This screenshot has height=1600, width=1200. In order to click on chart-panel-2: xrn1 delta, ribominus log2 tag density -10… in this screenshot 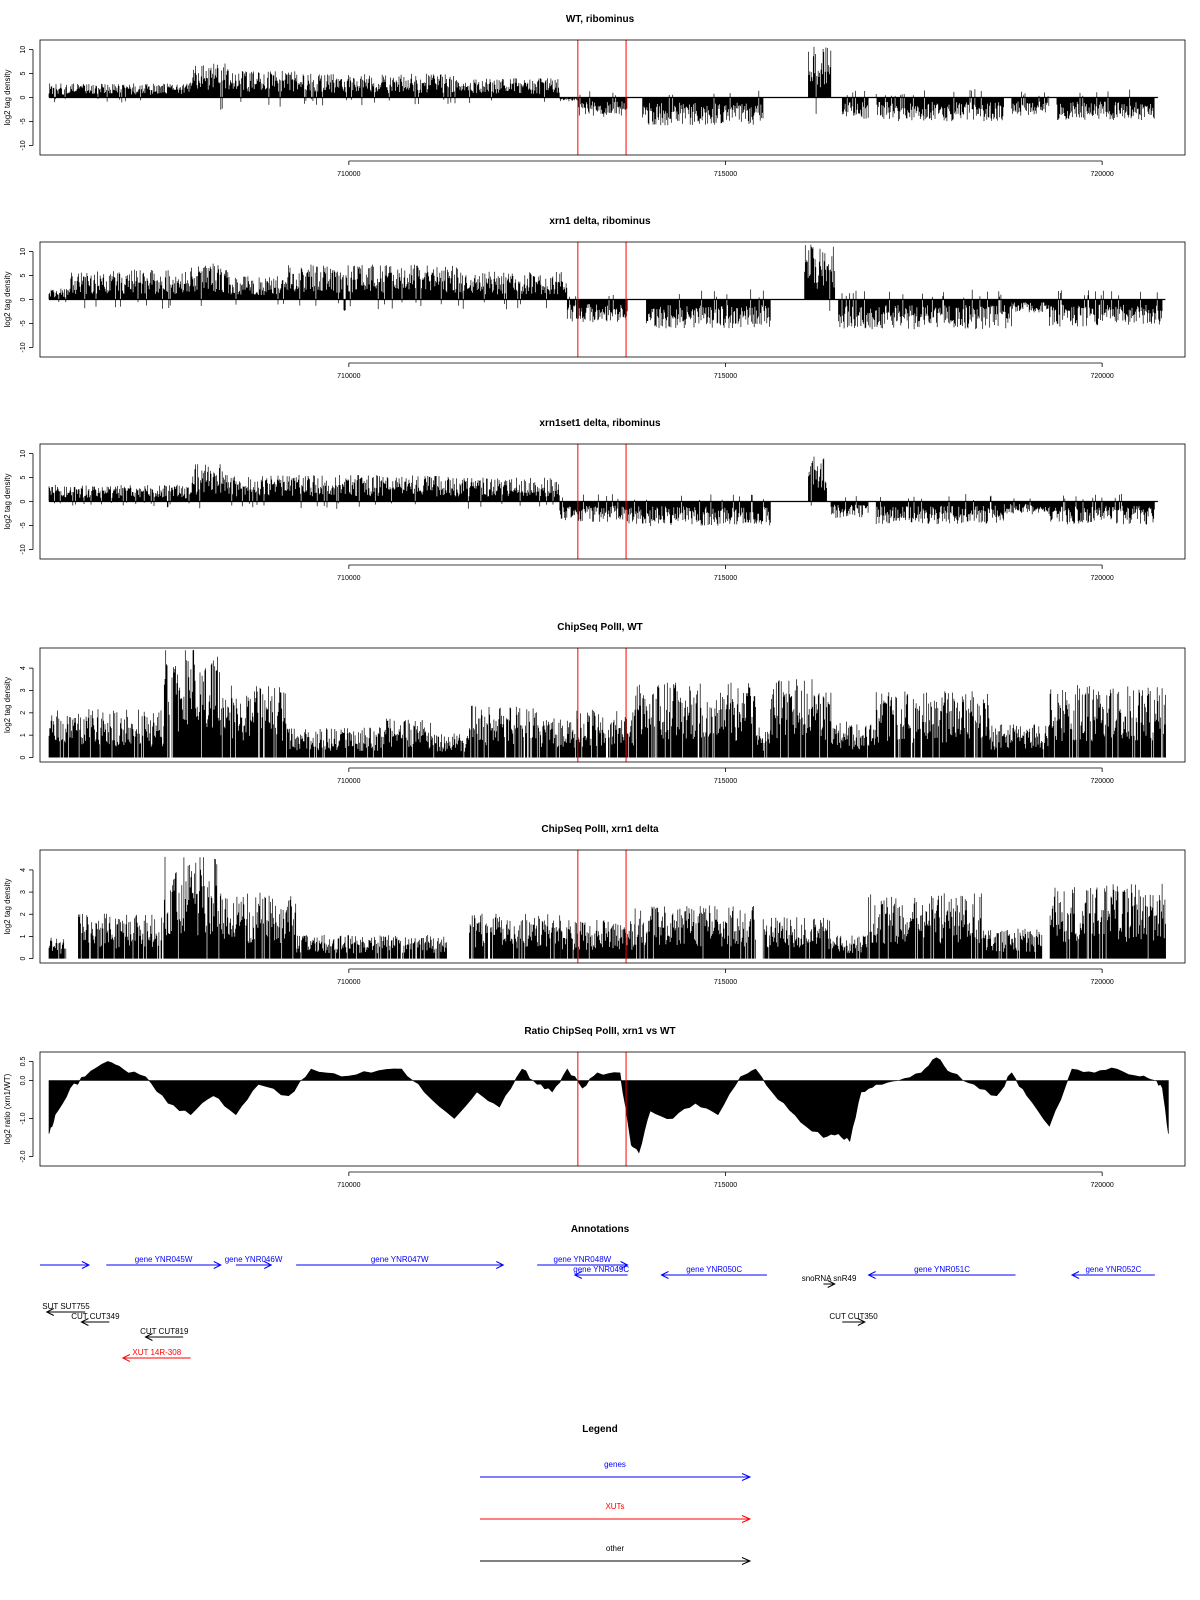, I will do `click(594, 298)`.